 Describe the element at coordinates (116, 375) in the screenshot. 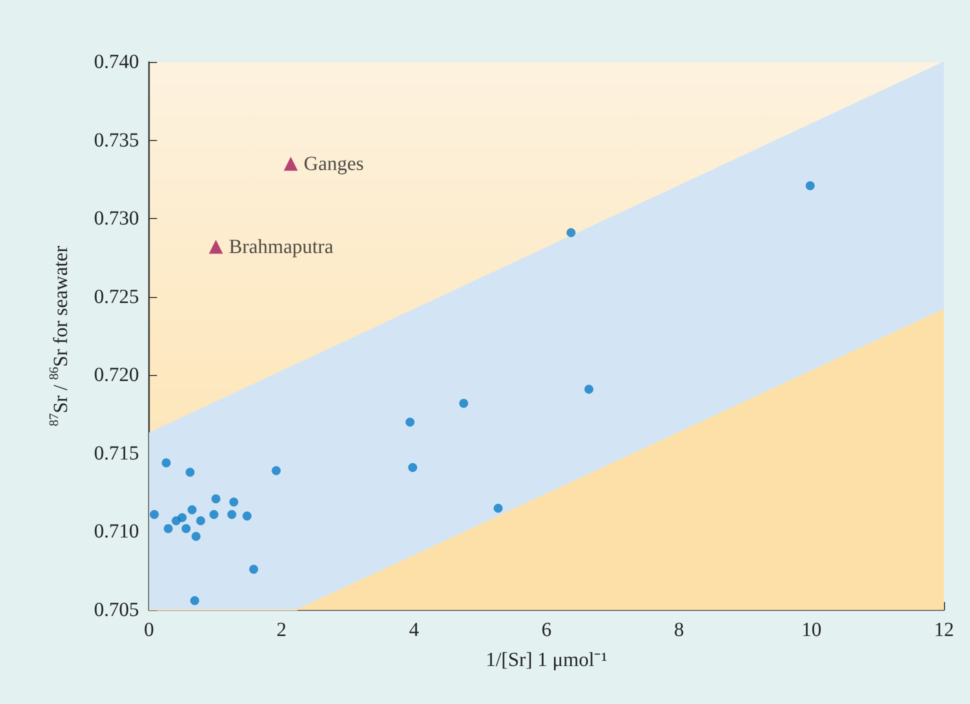

I see `y-tick-label: 0.720` at that location.